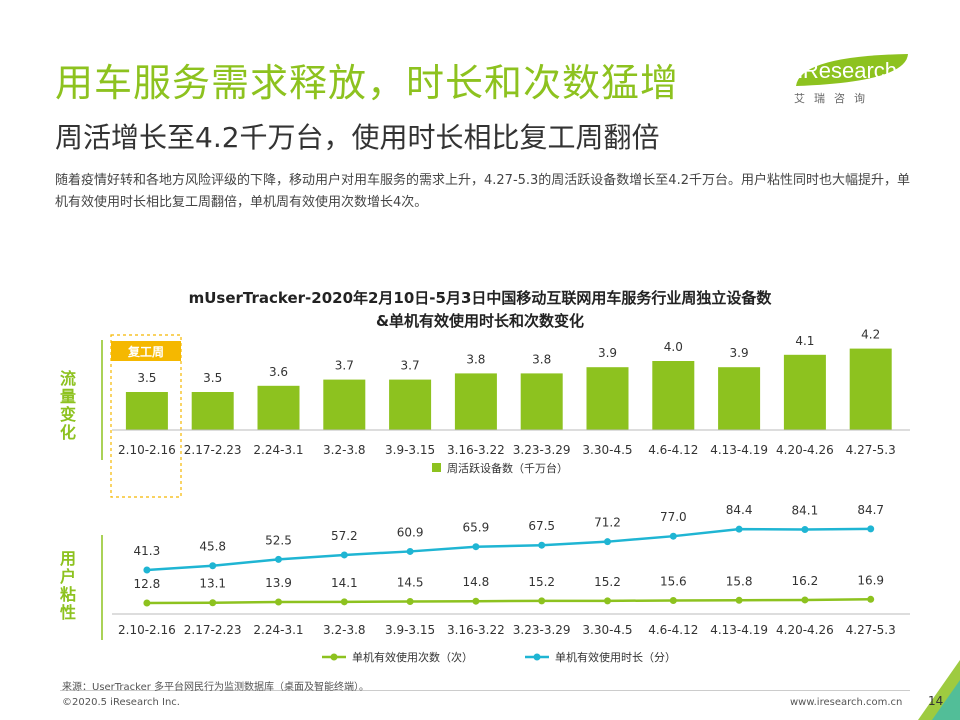 Image resolution: width=960 pixels, height=720 pixels. Describe the element at coordinates (870, 510) in the screenshot. I see `point-value-label: 84.7` at that location.